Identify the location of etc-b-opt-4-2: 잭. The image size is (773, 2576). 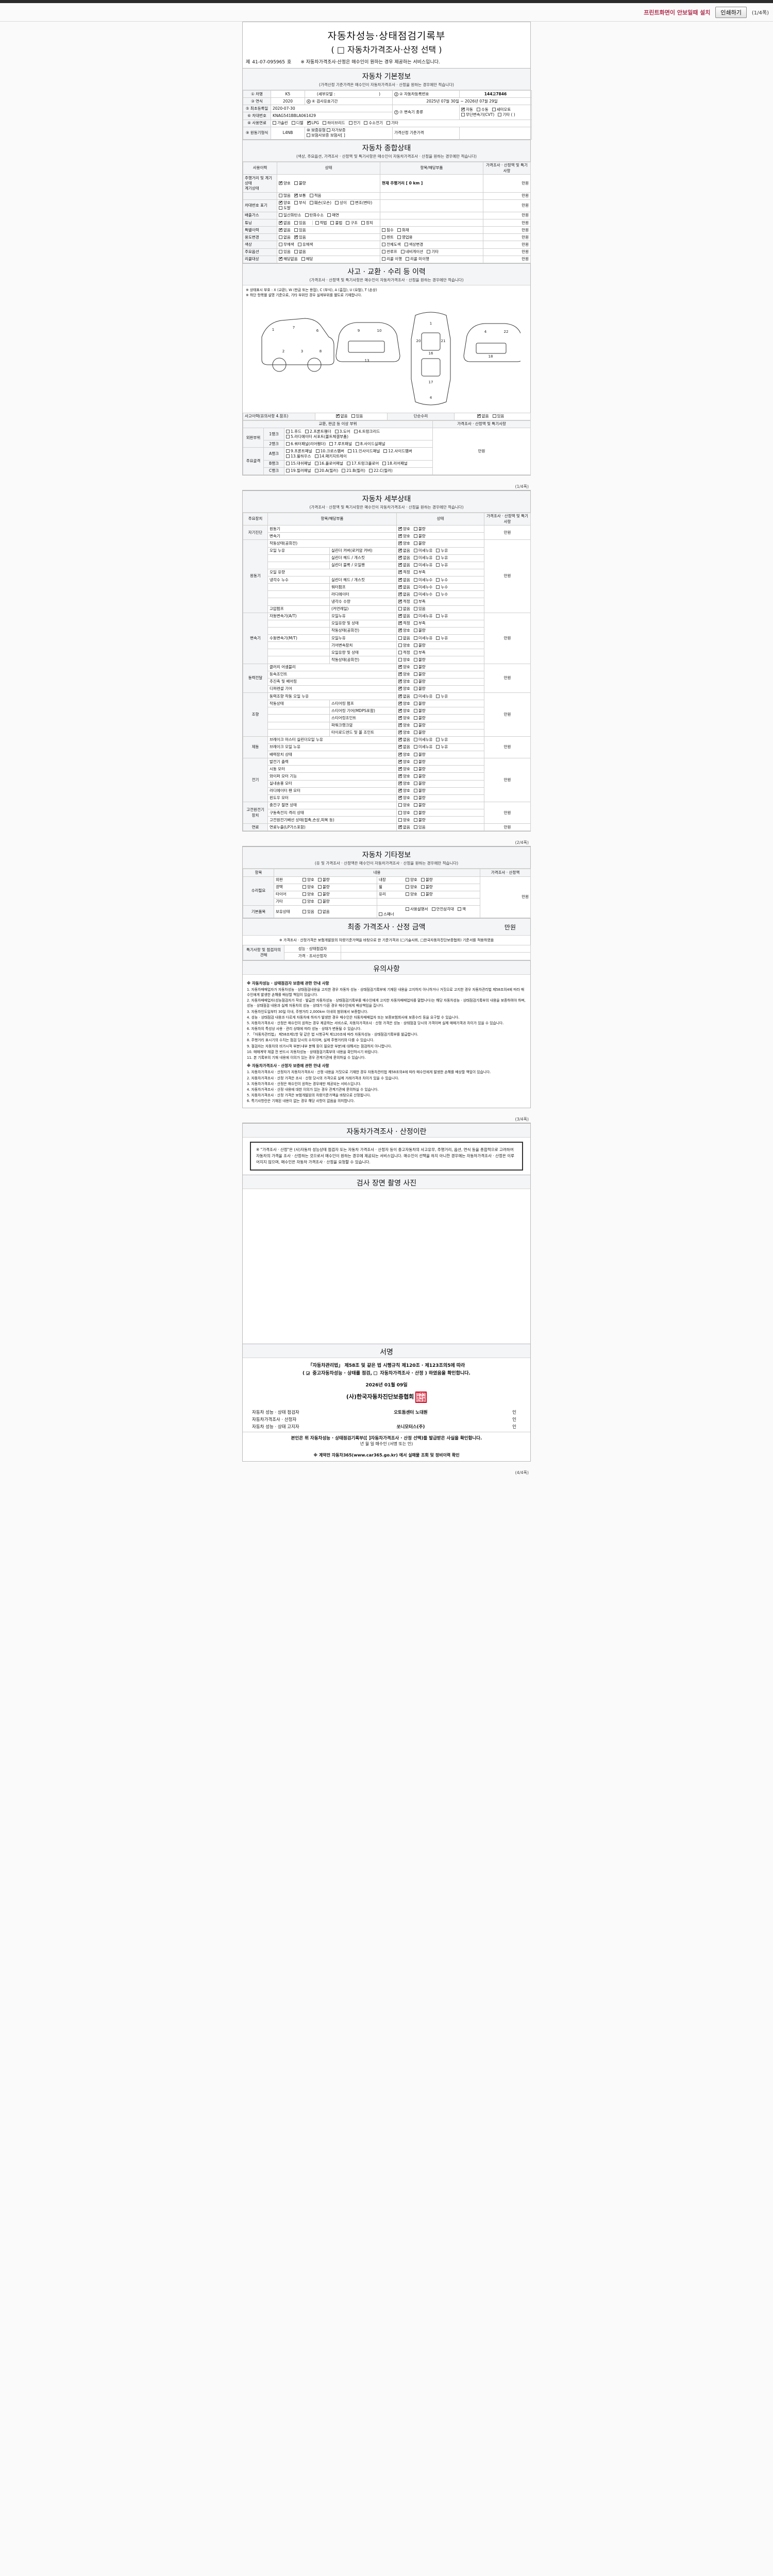
(462, 909).